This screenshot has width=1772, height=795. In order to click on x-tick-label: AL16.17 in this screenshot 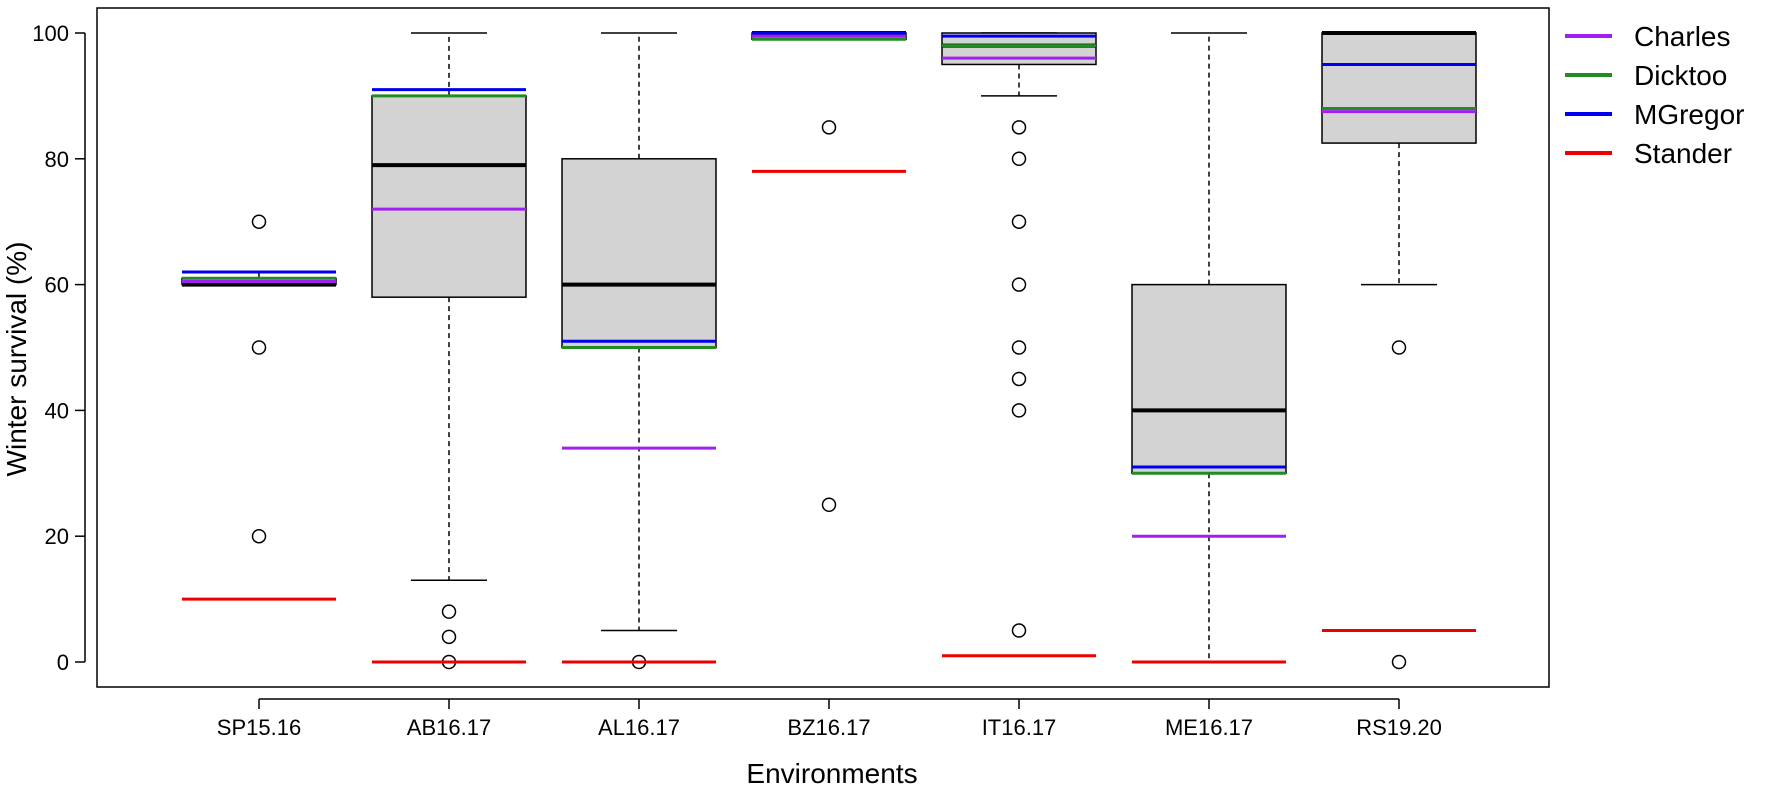, I will do `click(639, 727)`.